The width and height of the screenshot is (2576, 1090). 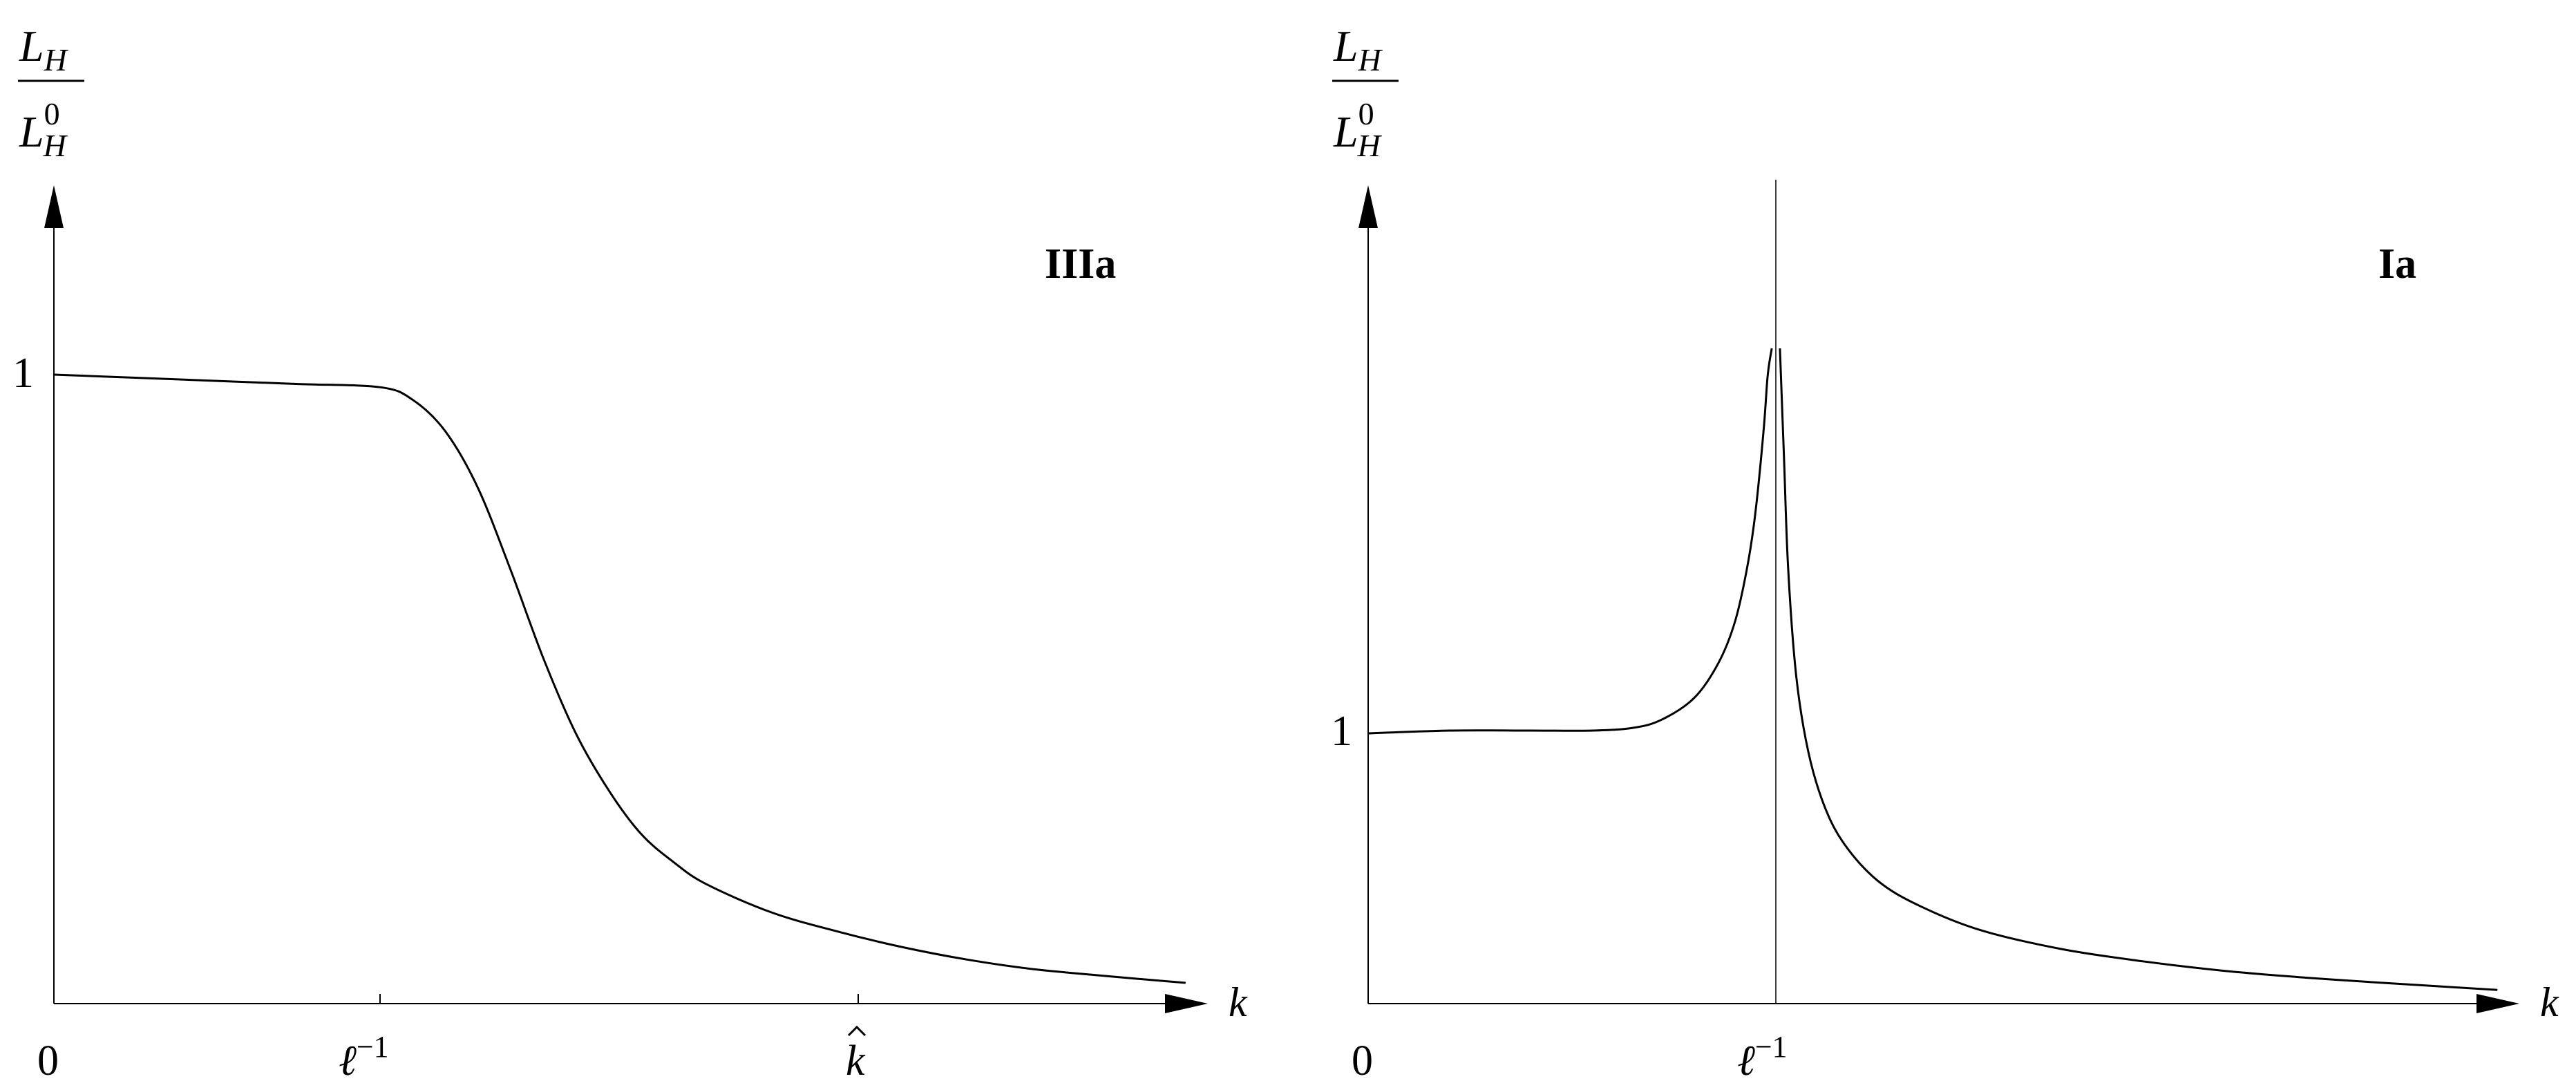 I want to click on series-curve-left-branch, so click(x=1570, y=541).